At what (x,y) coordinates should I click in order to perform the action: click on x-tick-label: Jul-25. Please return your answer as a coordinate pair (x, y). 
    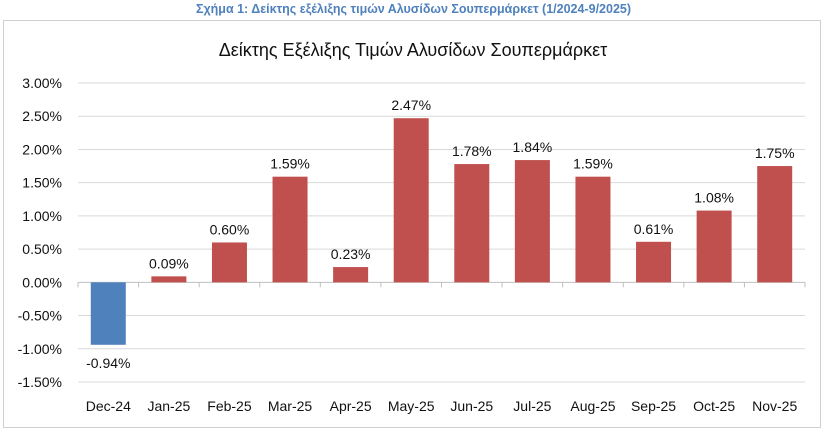
    Looking at the image, I should click on (532, 406).